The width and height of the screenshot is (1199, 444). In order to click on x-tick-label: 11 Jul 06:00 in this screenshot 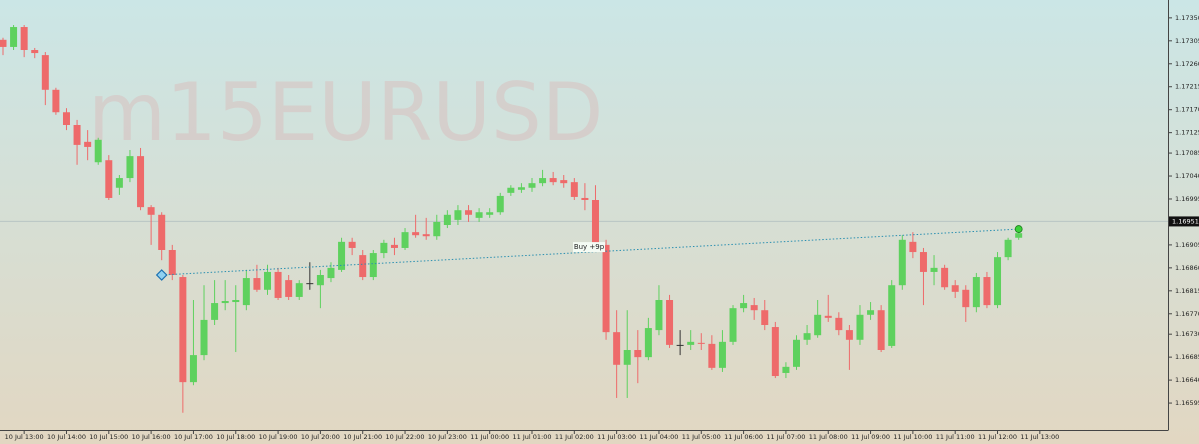, I will do `click(743, 437)`.